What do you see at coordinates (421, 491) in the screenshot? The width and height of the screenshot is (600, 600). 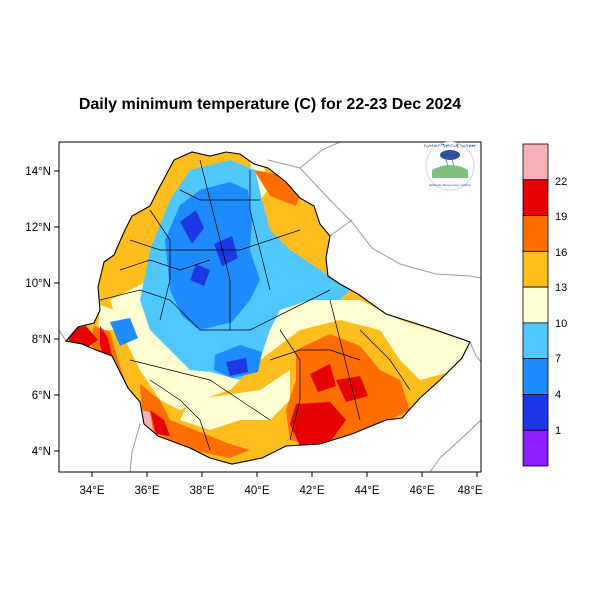 I see `x-tick-label: 46°E` at bounding box center [421, 491].